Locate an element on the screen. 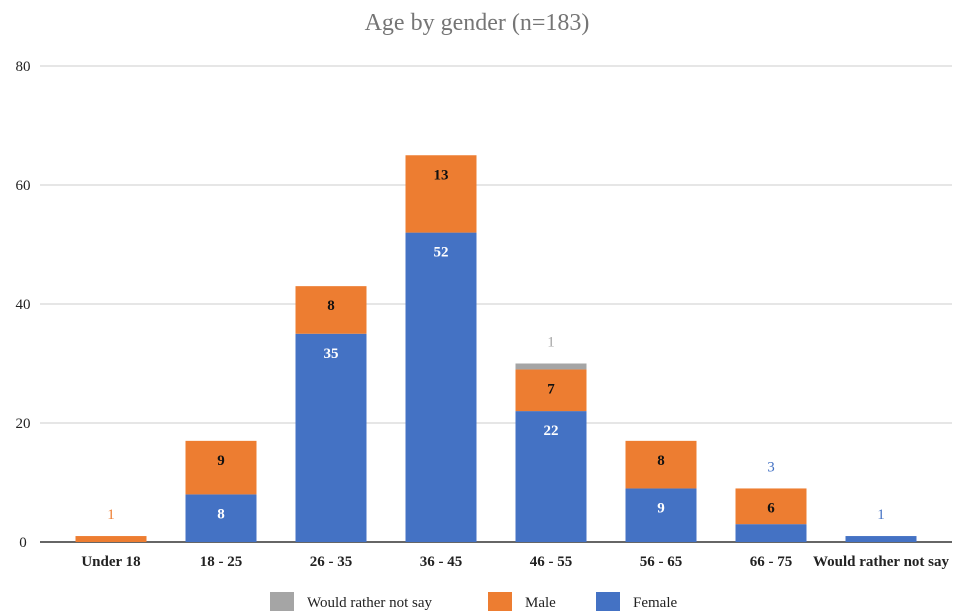 This screenshot has height=614, width=955. data-label: 52 is located at coordinates (441, 253).